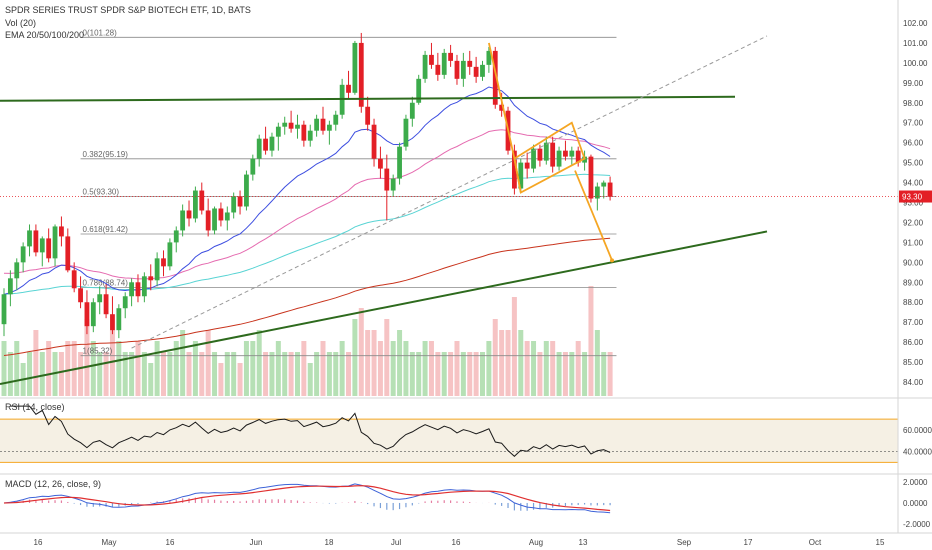 The height and width of the screenshot is (550, 932). I want to click on ema-100-line, so click(307, 234).